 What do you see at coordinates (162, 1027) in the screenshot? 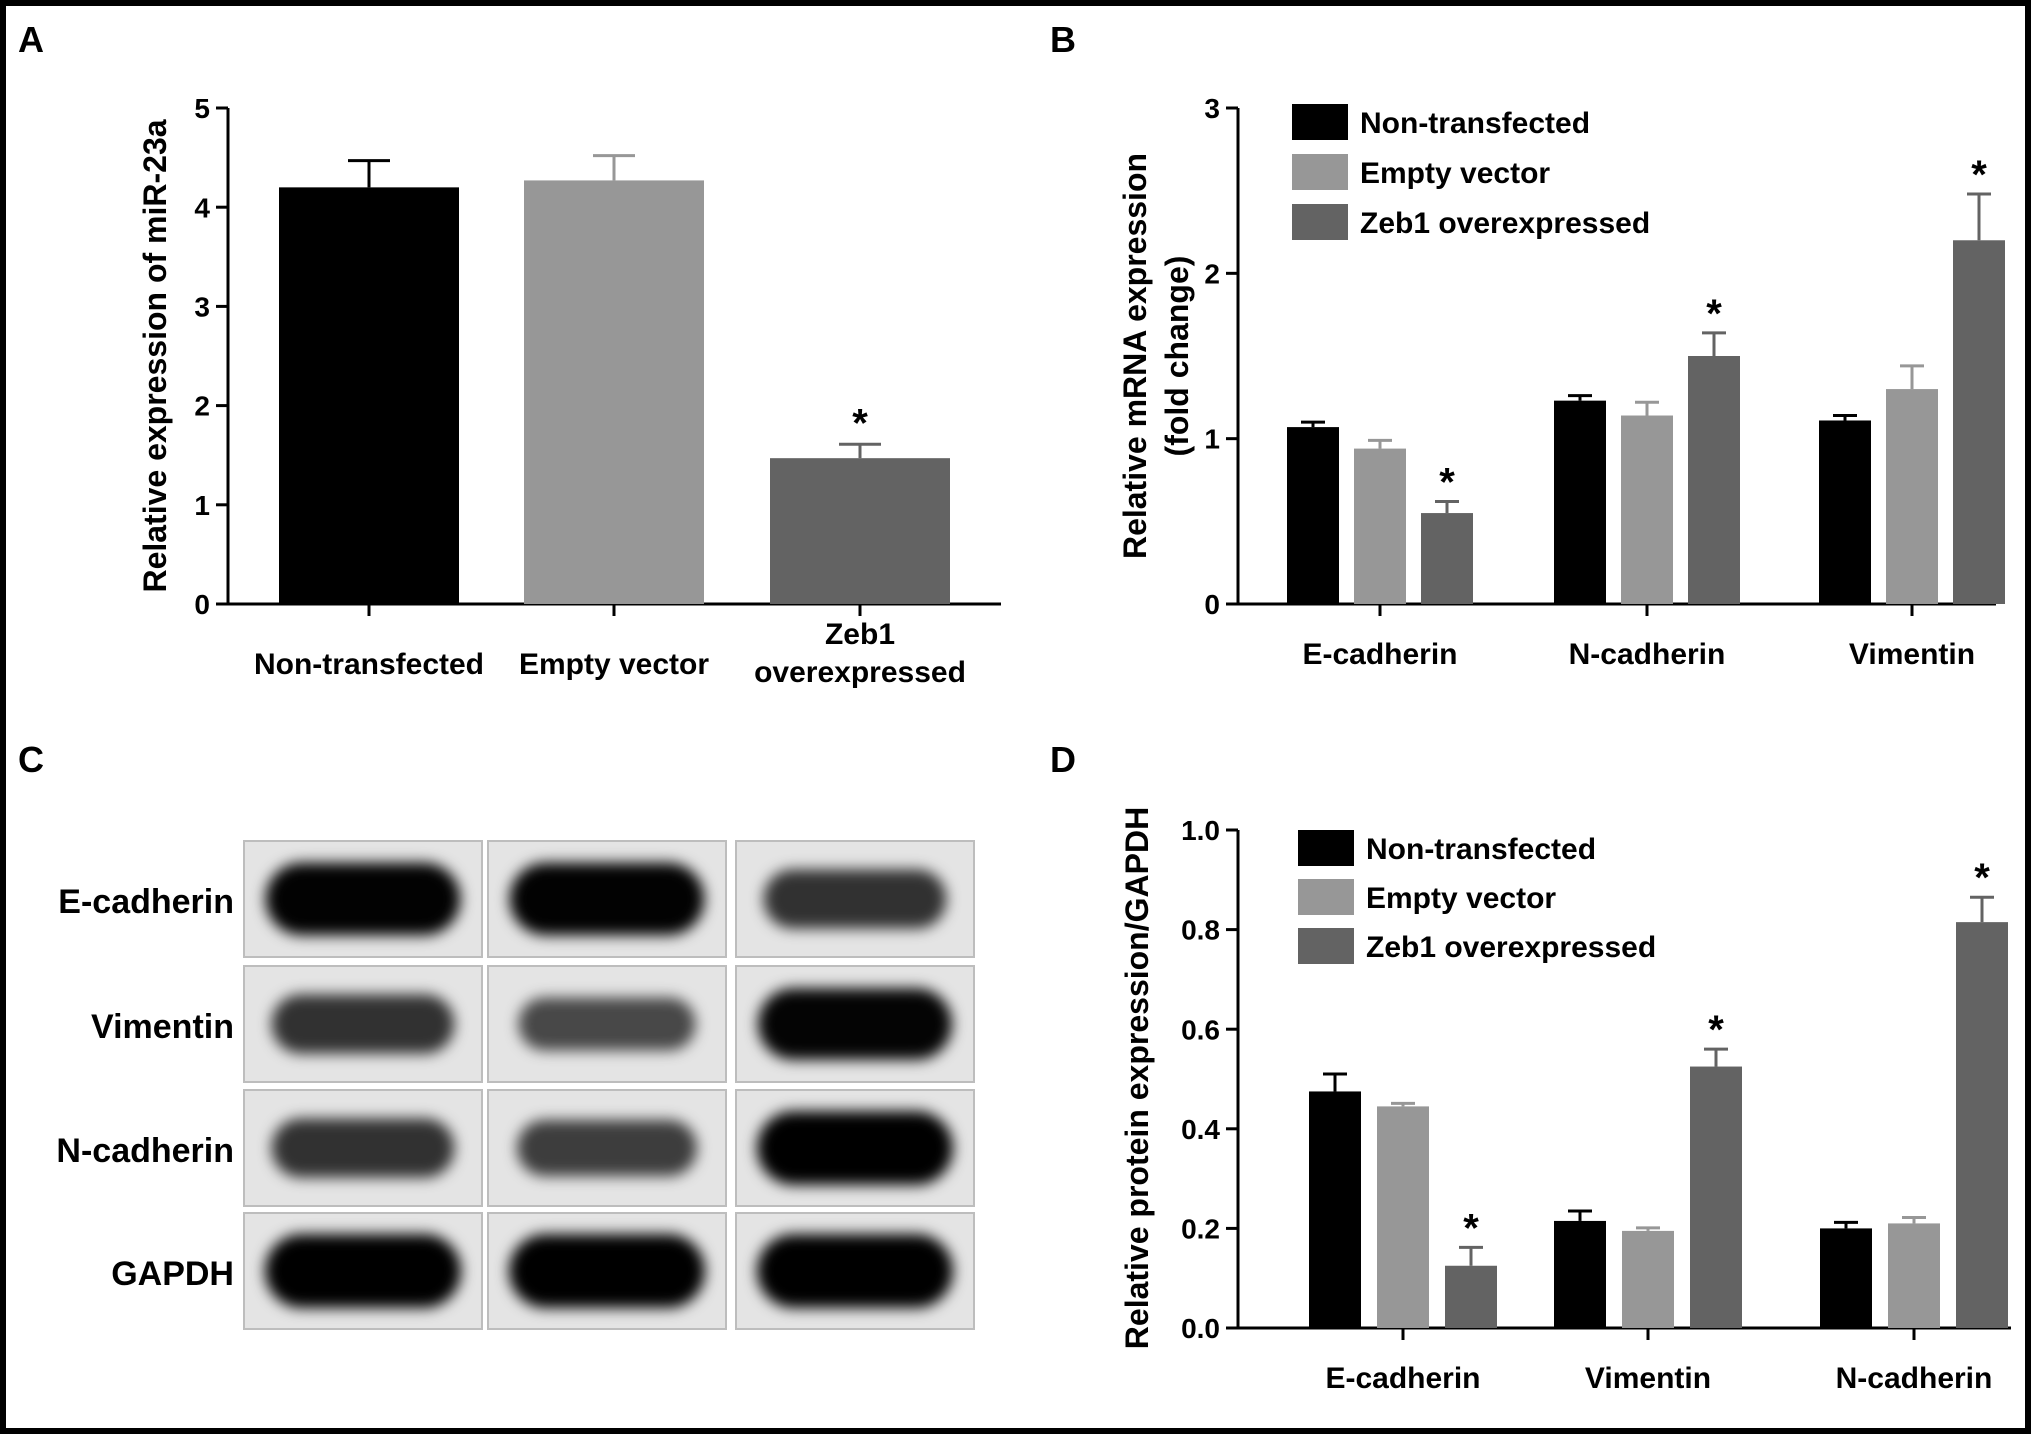
I see `blot-row-label: Vimentin` at bounding box center [162, 1027].